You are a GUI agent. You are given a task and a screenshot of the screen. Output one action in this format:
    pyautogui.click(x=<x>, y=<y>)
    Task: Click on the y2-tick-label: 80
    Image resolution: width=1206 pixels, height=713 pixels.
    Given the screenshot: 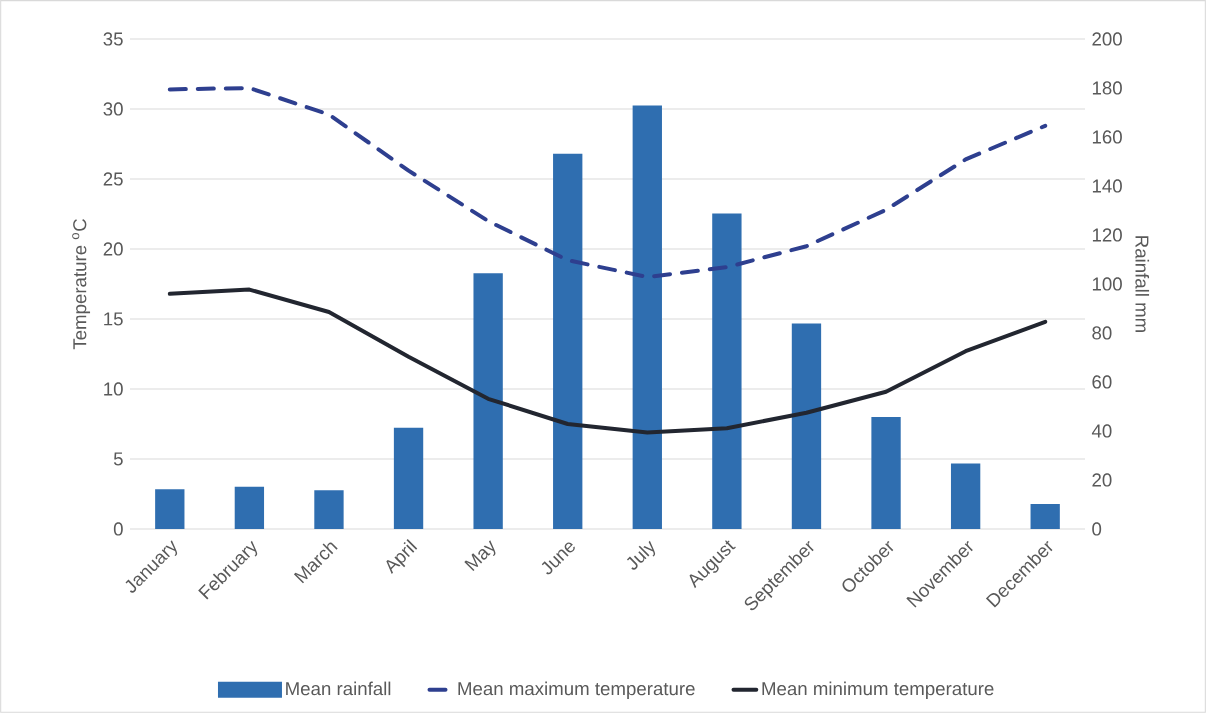 What is the action you would take?
    pyautogui.click(x=1102, y=333)
    